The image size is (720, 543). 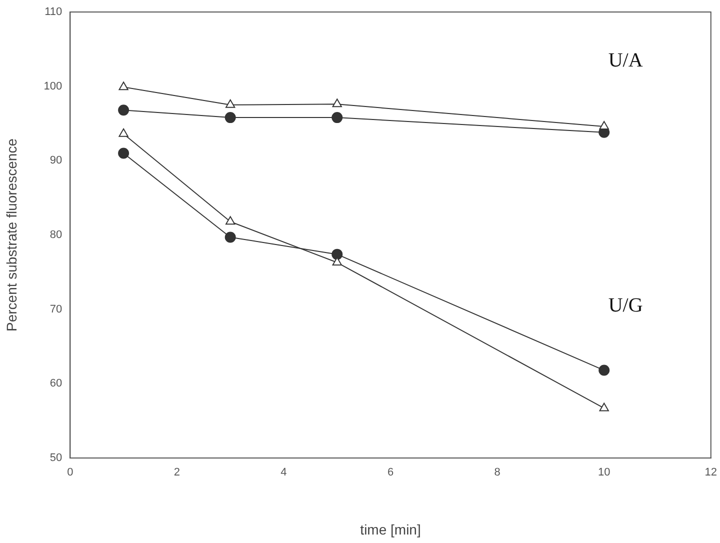 I want to click on y-tick-label: 70, so click(x=56, y=309).